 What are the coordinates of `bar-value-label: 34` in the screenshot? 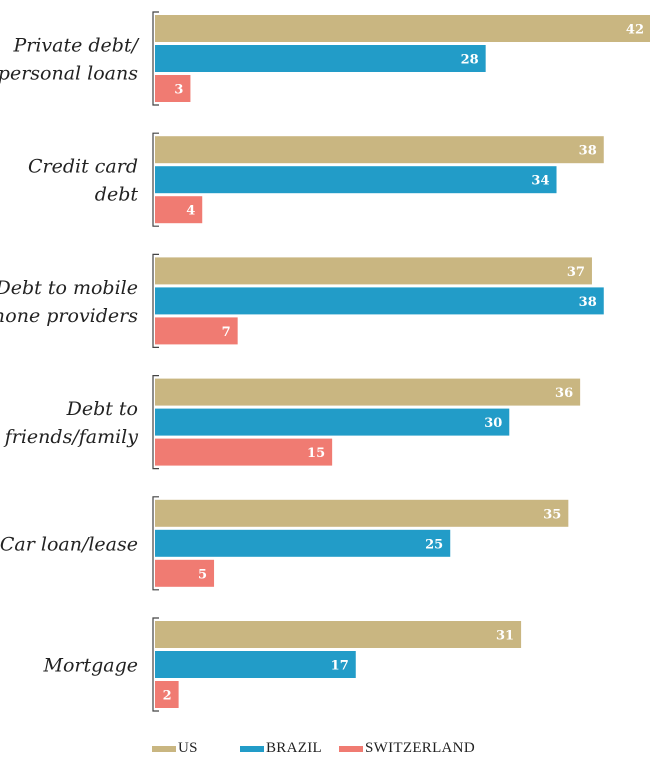 It's located at (540, 181).